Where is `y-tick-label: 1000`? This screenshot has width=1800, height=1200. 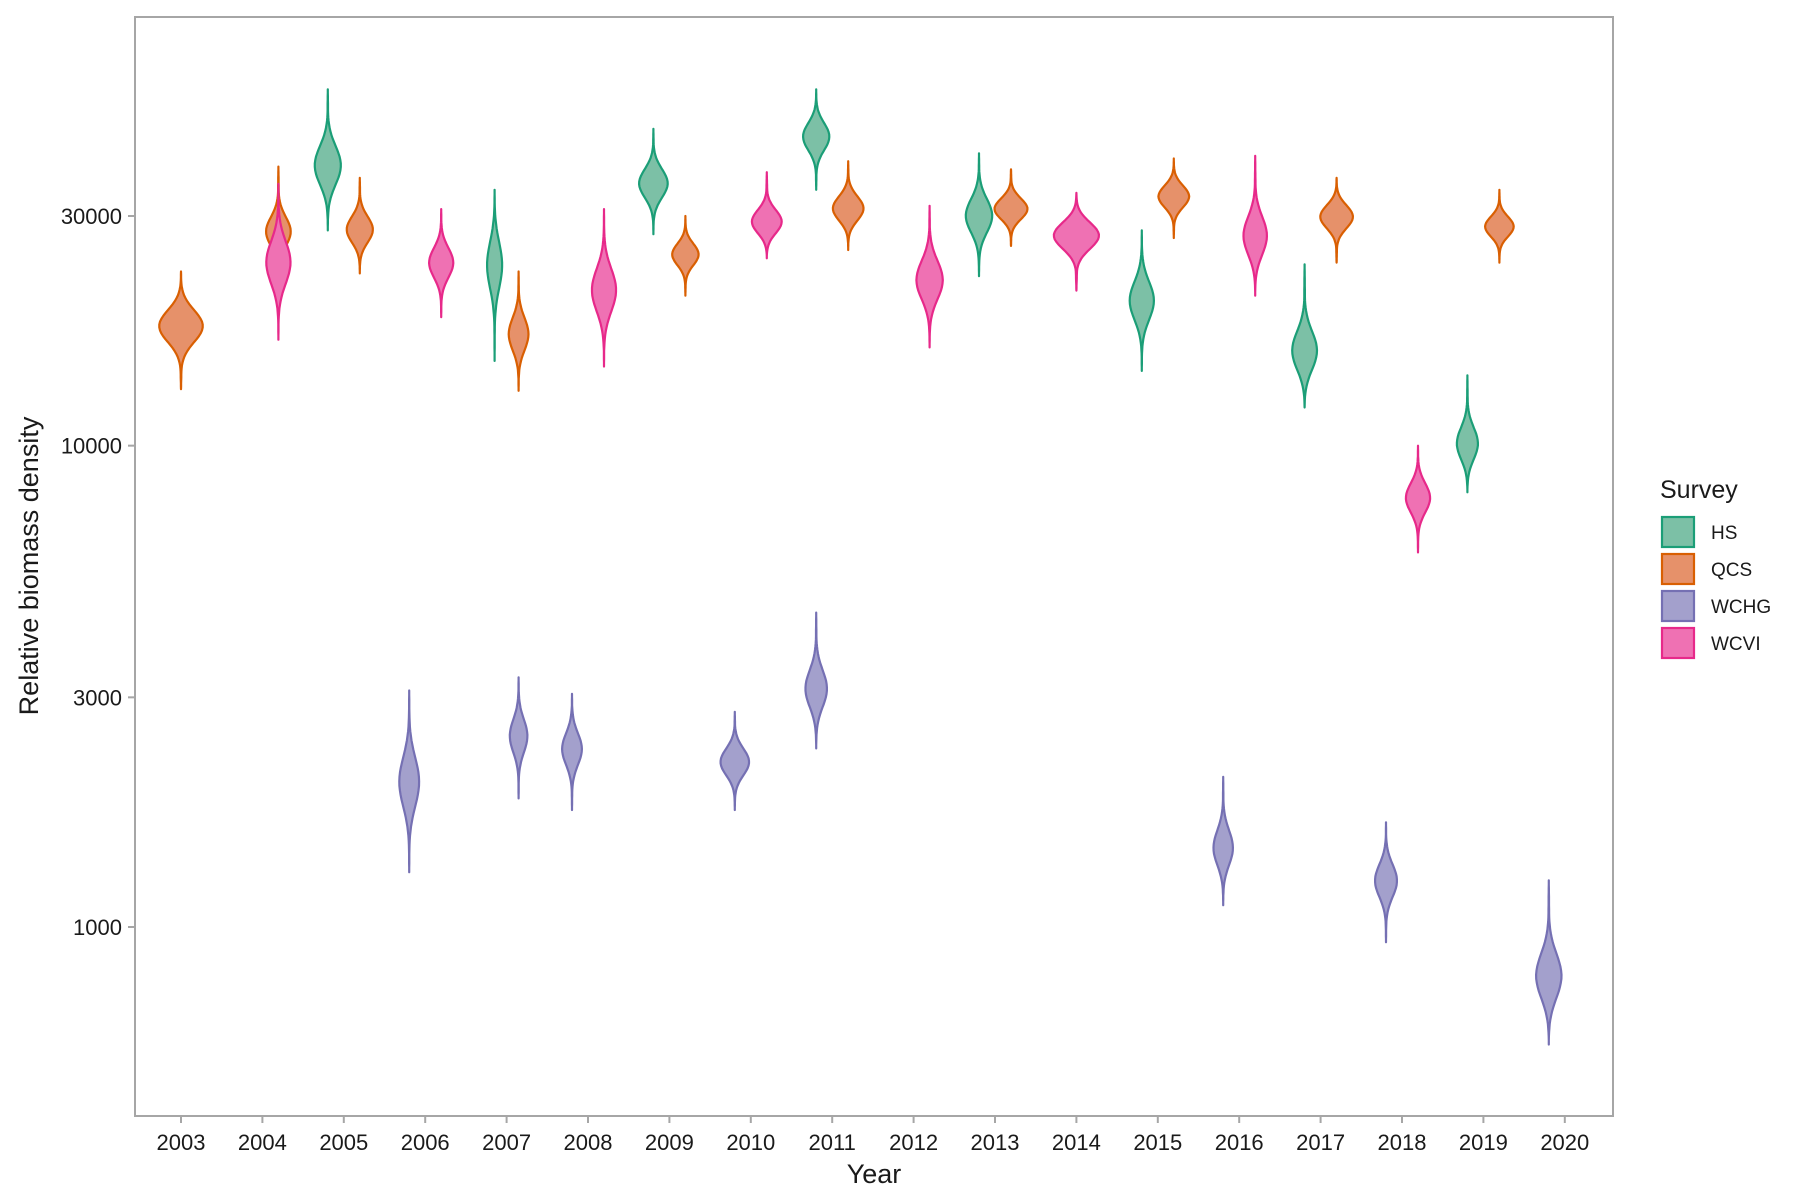
y-tick-label: 1000 is located at coordinates (97, 927).